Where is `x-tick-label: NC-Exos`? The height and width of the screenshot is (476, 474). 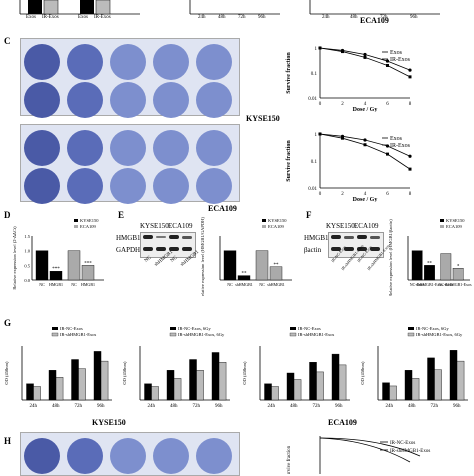
x-tick-label: NC-Exos is located at coordinates (445, 284).